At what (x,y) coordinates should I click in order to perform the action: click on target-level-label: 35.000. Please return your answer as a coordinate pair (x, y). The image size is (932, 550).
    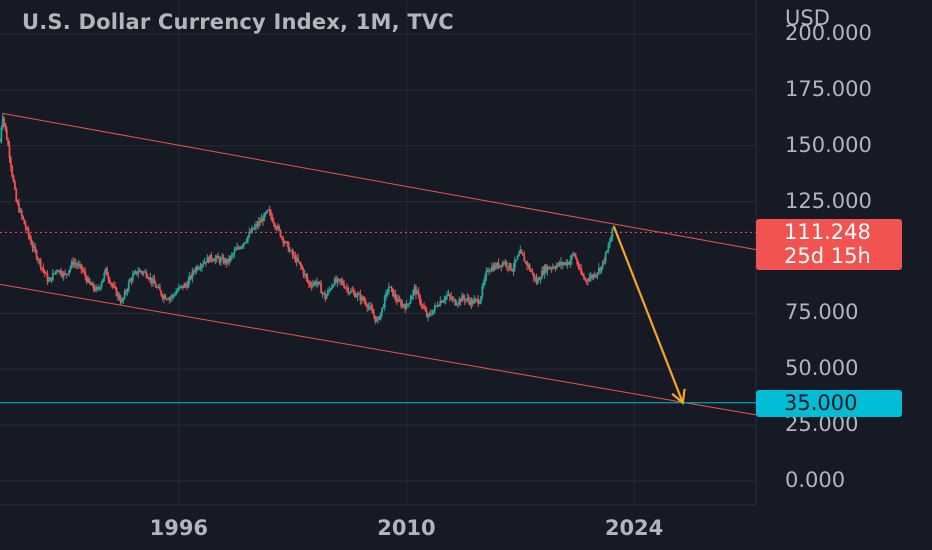
    Looking at the image, I should click on (829, 403).